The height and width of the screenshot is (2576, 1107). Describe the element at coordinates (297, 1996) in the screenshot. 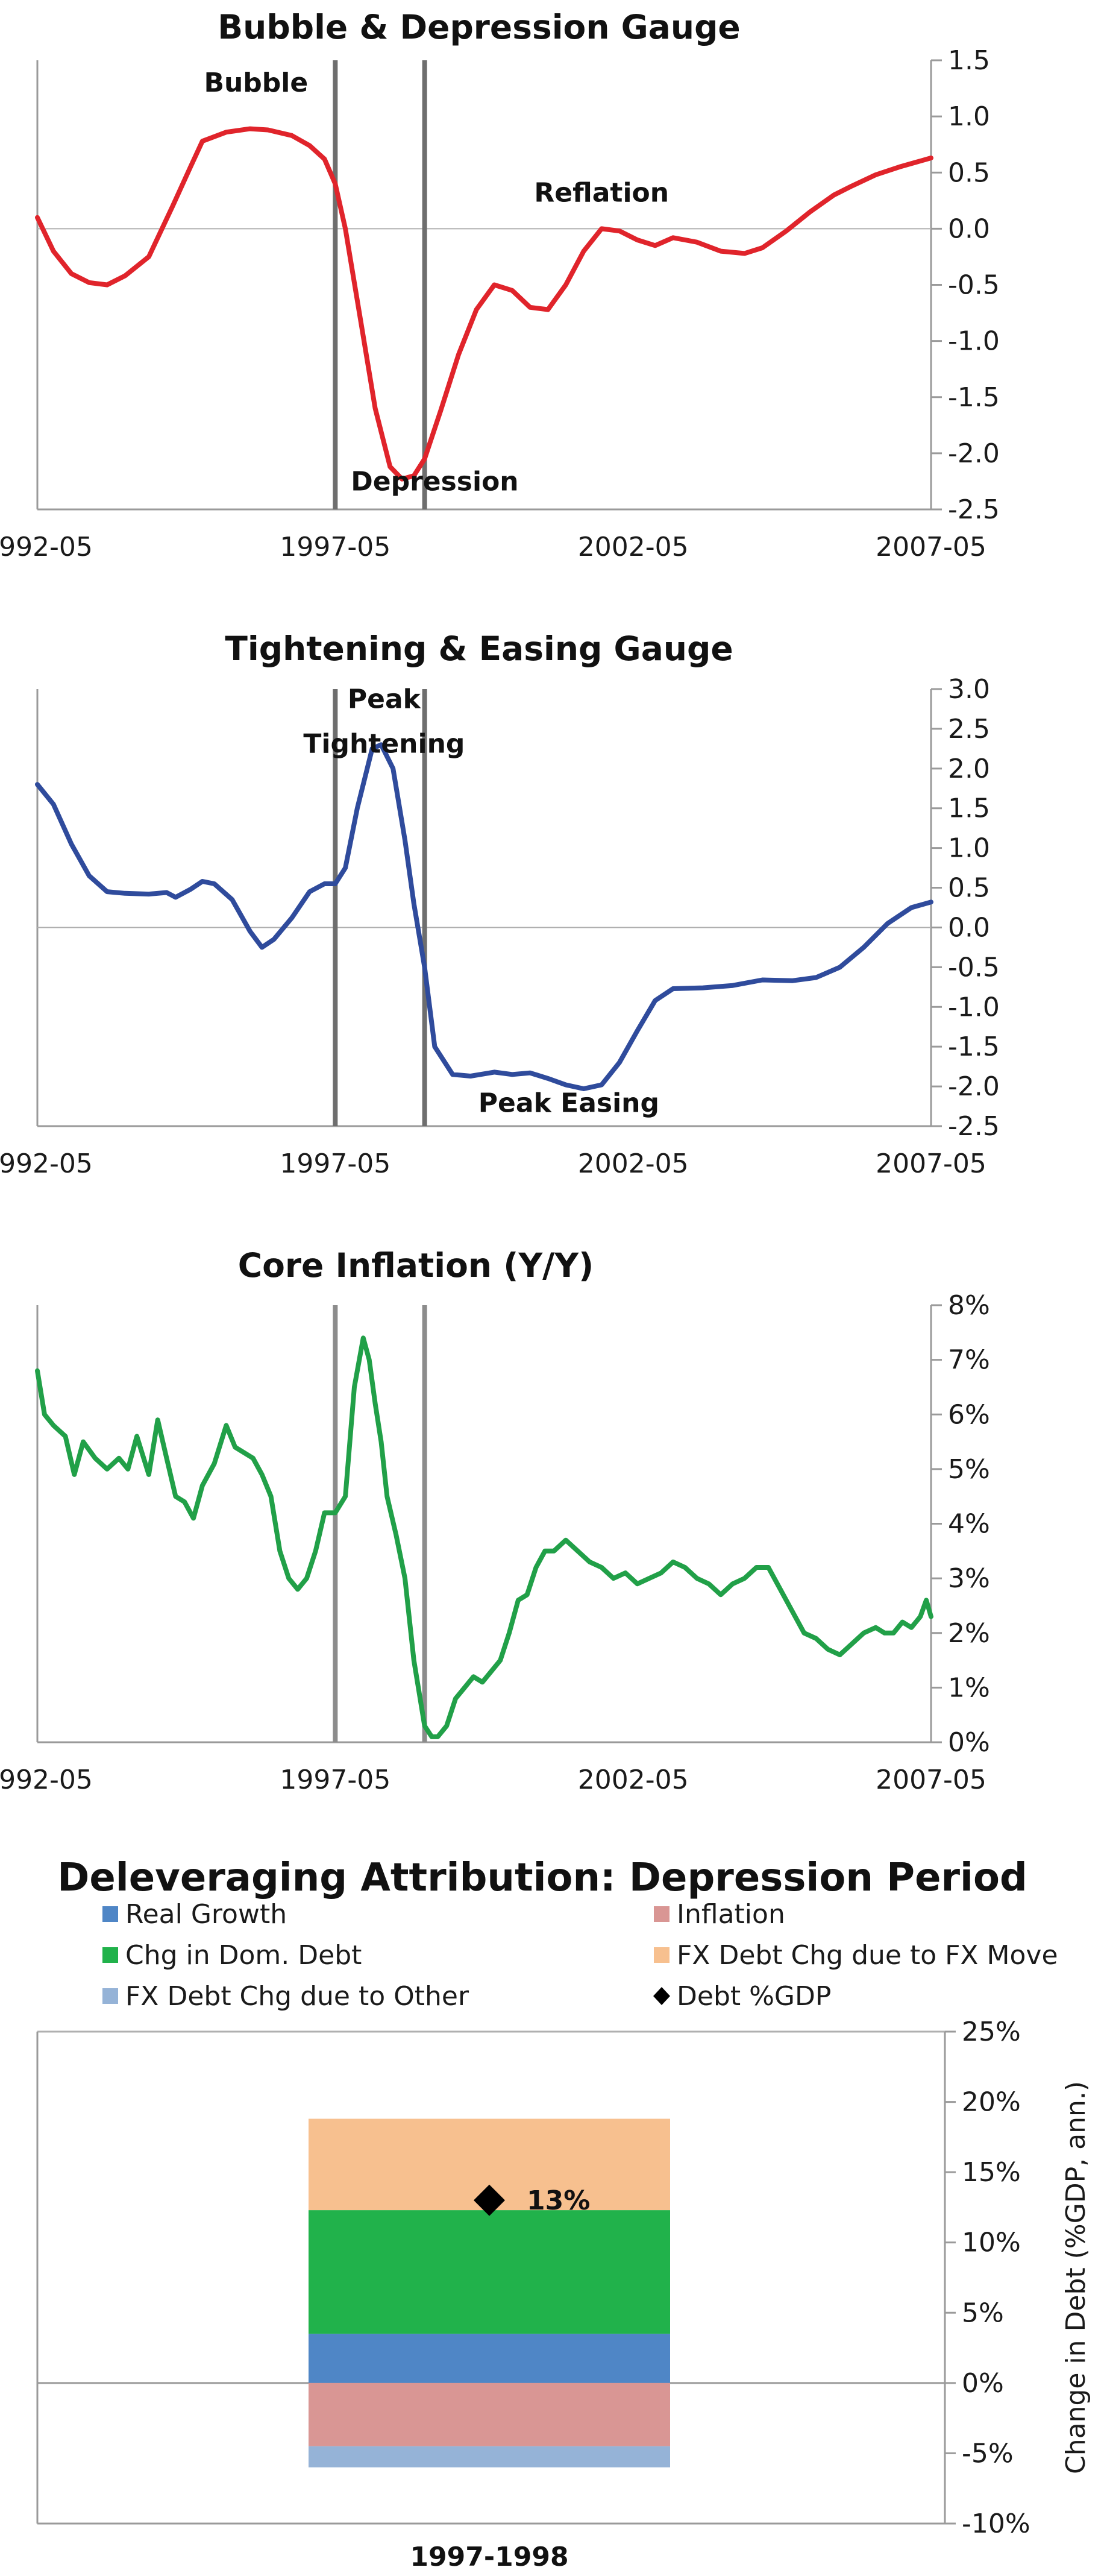

I see `legend-label: FX Debt Chg due to Other` at that location.